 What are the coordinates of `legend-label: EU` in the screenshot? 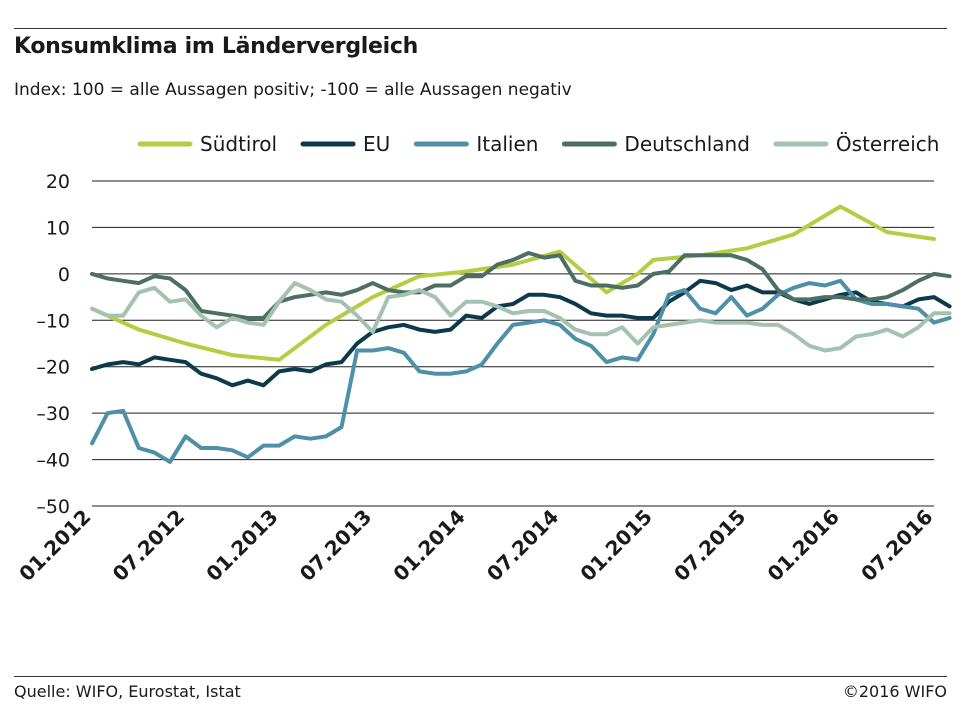 It's located at (376, 144).